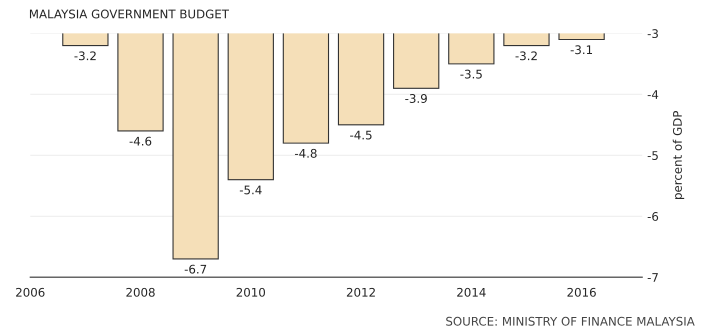 Image resolution: width=720 pixels, height=334 pixels. What do you see at coordinates (251, 190) in the screenshot?
I see `data-label: -5.4` at bounding box center [251, 190].